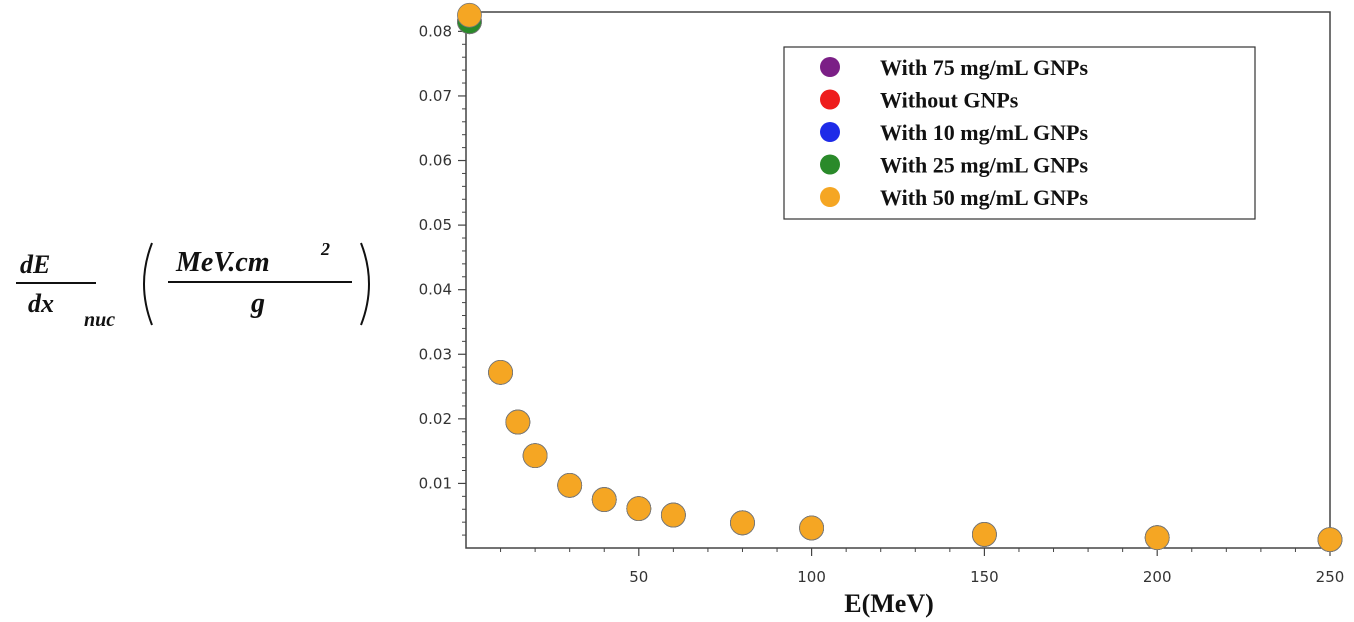 The image size is (1354, 622). Describe the element at coordinates (984, 132) in the screenshot. I see `legend-label: With 10 mg/mL GNPs` at that location.